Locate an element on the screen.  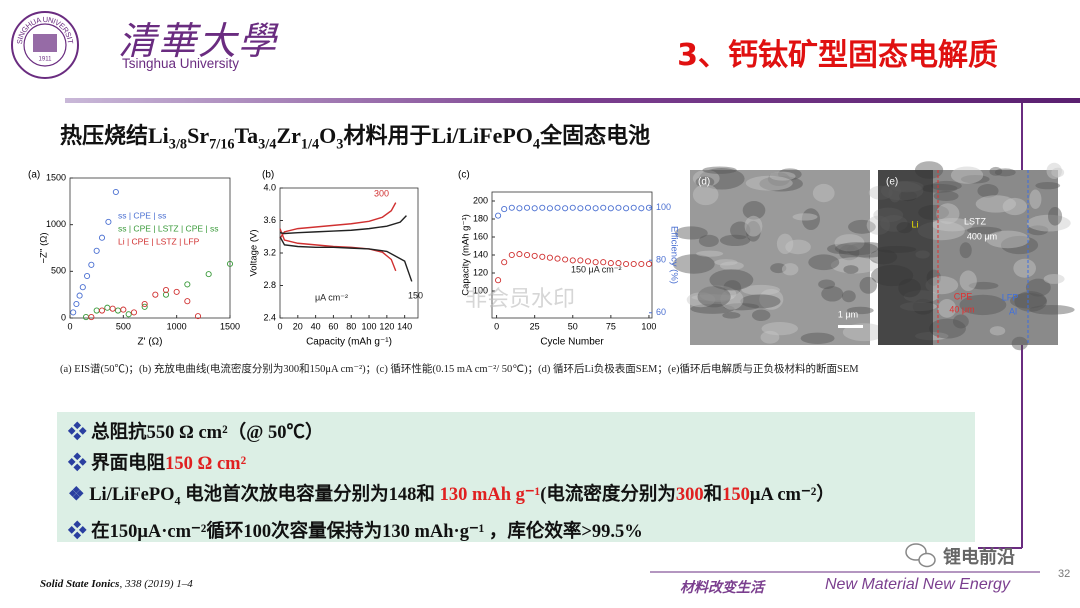
text-run: Zr is located at coordinates (288, 135).